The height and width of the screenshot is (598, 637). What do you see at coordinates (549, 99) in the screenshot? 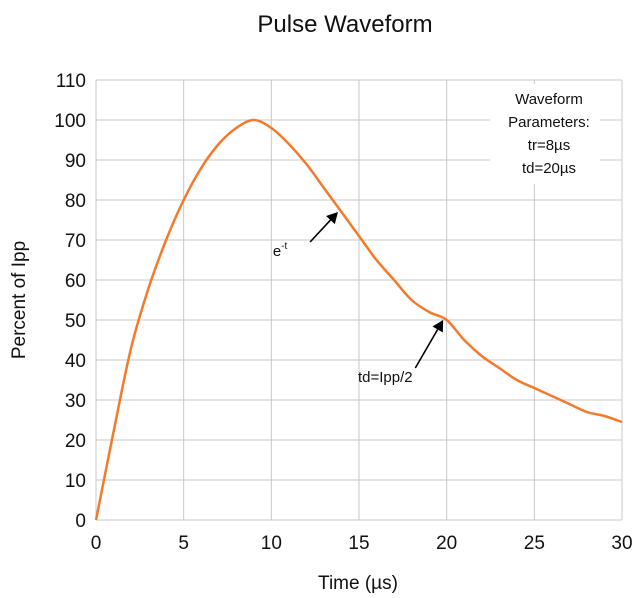
I see `parameters-heading-1: Waveform` at bounding box center [549, 99].